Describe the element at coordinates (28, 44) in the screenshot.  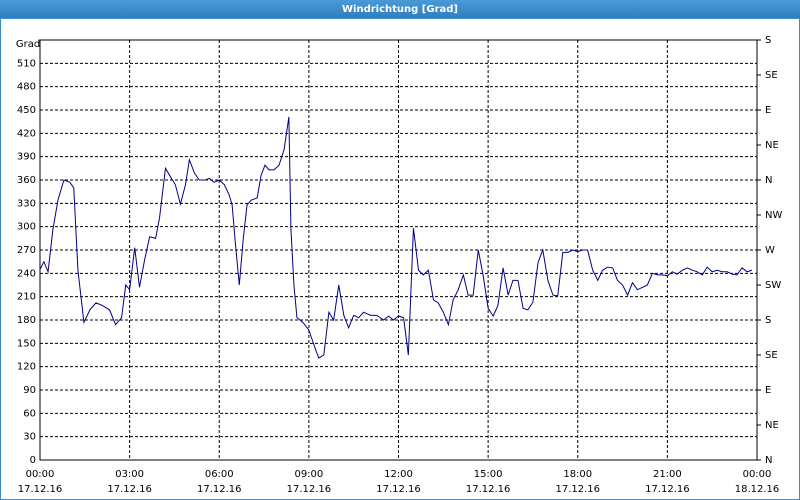
I see `y-axis-label: Grad` at that location.